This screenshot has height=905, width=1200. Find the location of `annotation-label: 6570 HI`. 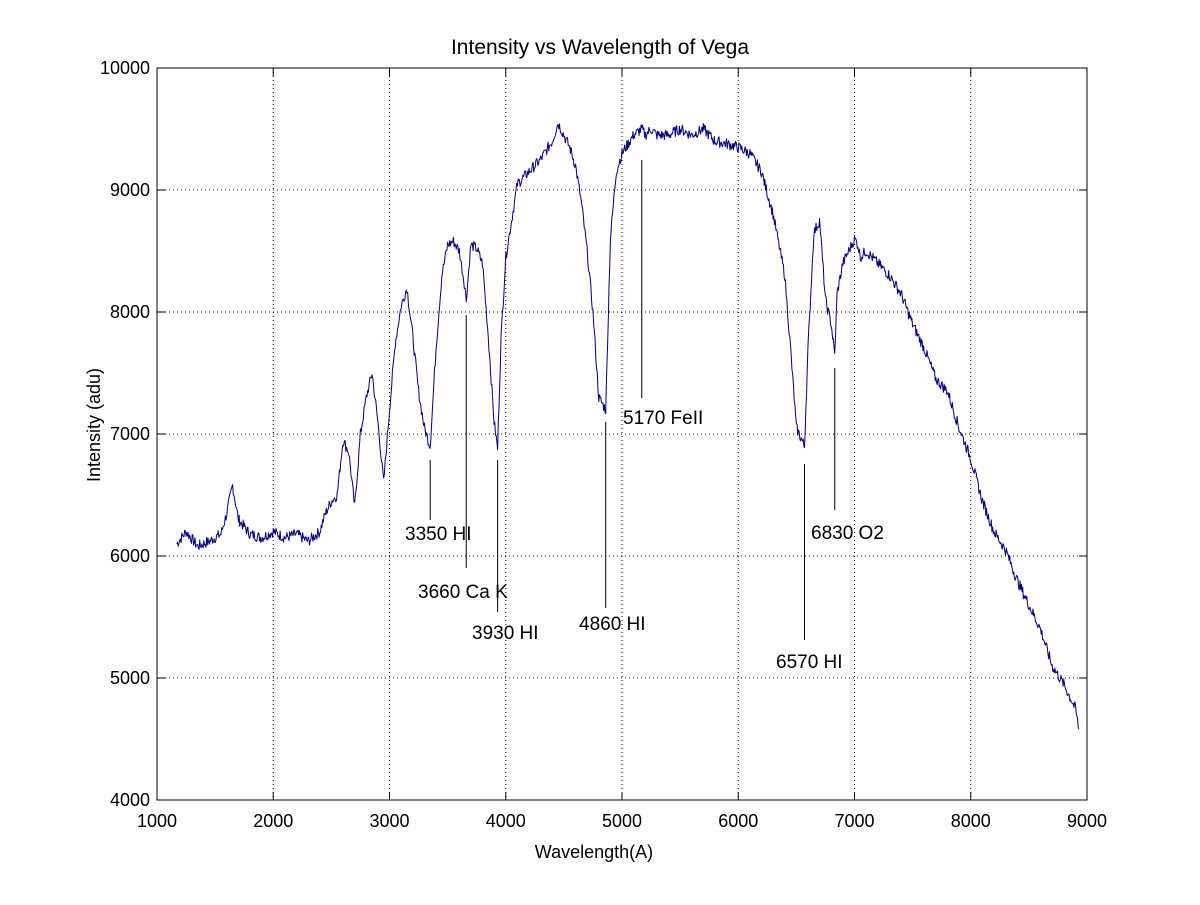

annotation-label: 6570 HI is located at coordinates (809, 662).